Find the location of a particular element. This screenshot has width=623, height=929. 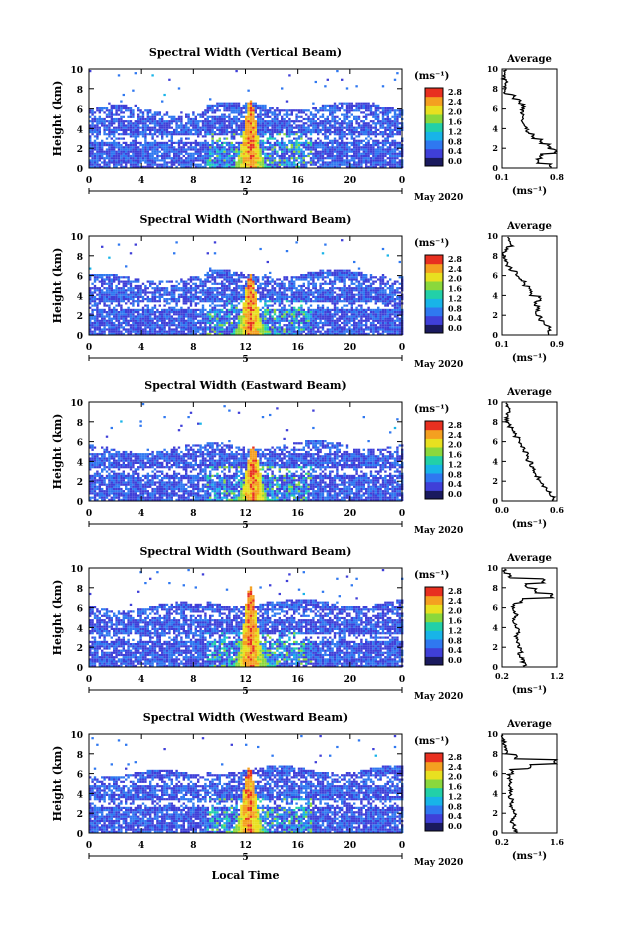

colorbar-tick-label: 2.4 is located at coordinates (455, 601).